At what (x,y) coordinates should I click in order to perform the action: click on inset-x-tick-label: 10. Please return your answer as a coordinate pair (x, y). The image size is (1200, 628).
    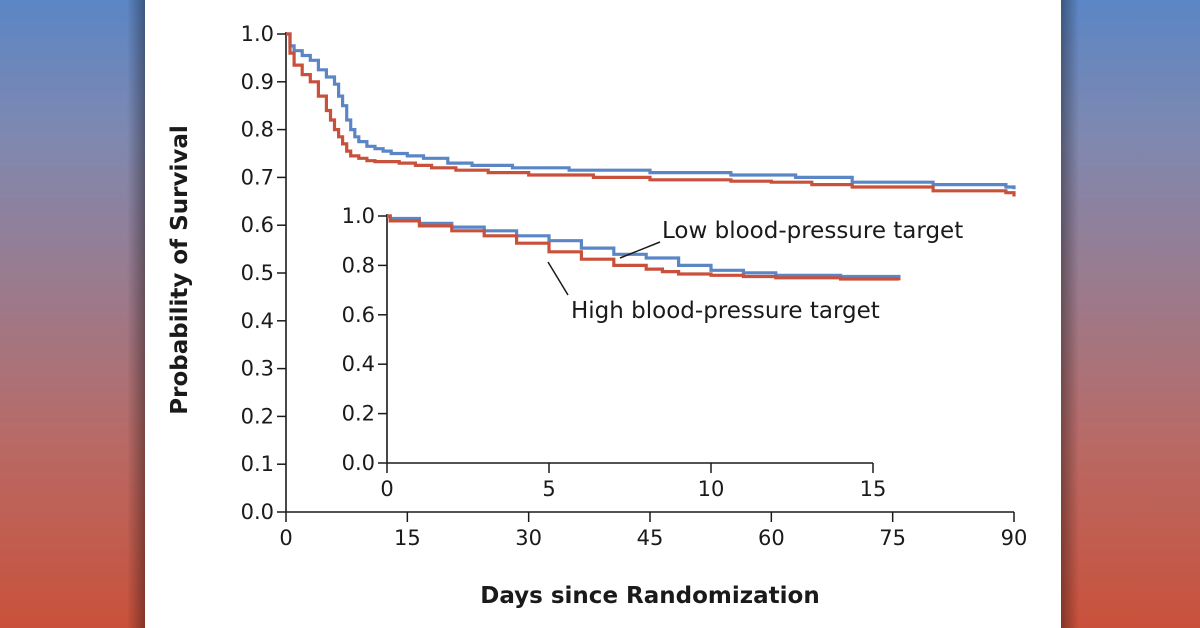
    Looking at the image, I should click on (711, 489).